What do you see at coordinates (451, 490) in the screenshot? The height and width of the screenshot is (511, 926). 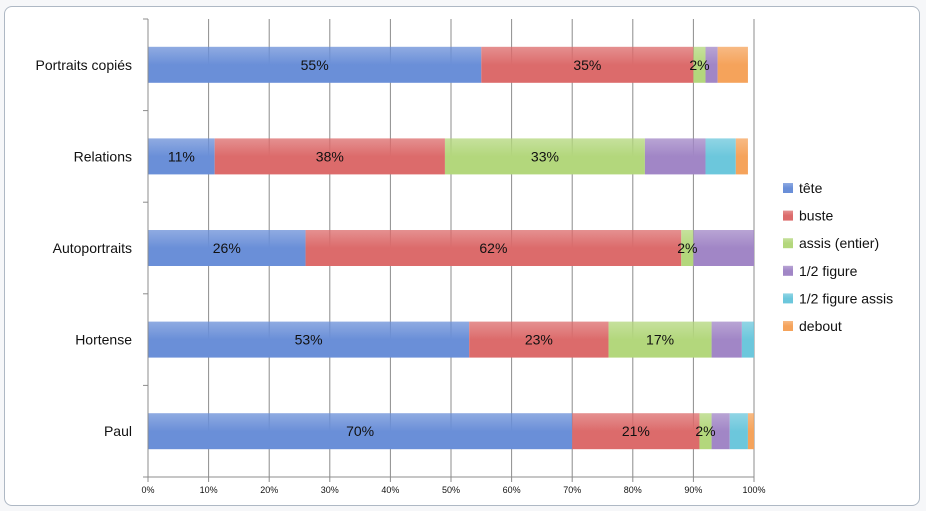 I see `x-tick-label: 50%` at bounding box center [451, 490].